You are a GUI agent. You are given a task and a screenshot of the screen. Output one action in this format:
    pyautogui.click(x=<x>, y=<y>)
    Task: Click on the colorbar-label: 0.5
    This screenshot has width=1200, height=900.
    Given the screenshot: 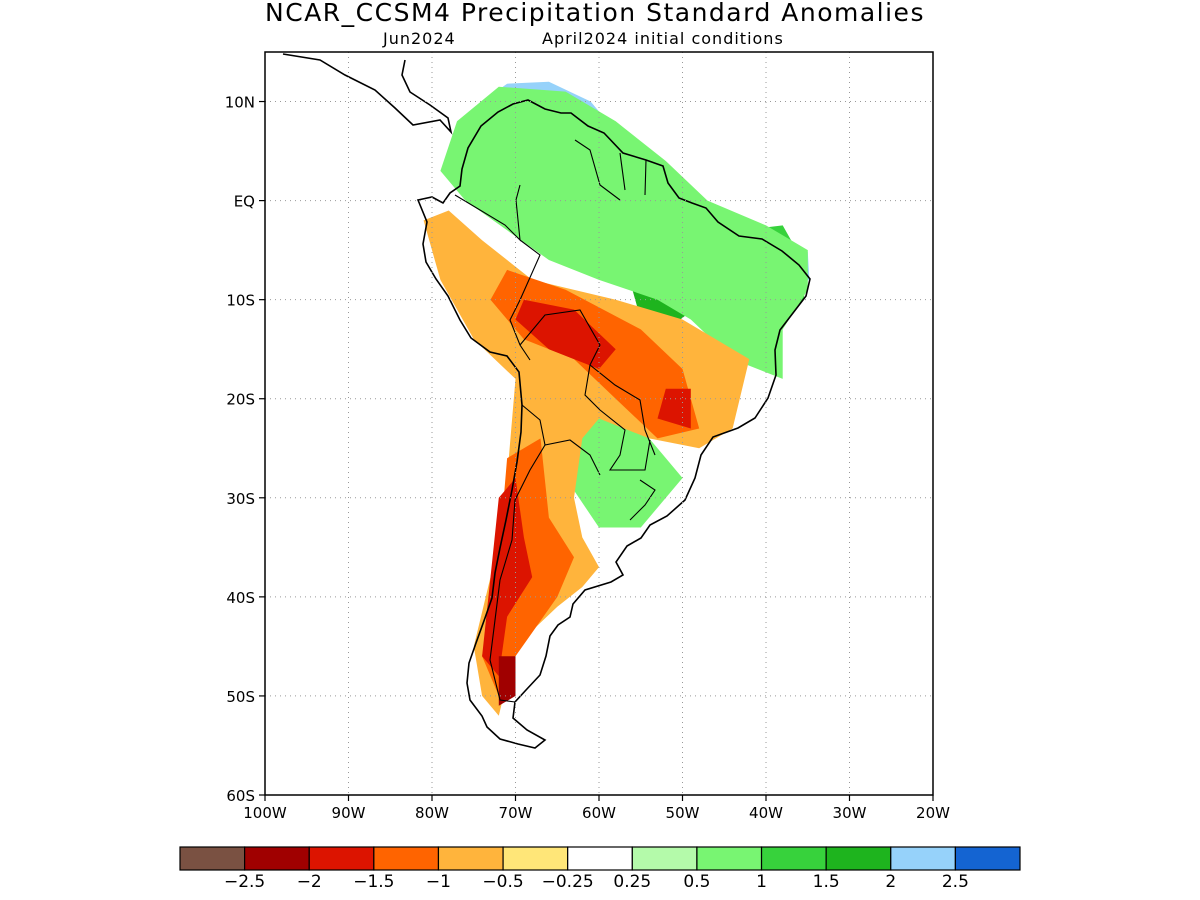 What is the action you would take?
    pyautogui.click(x=696, y=882)
    